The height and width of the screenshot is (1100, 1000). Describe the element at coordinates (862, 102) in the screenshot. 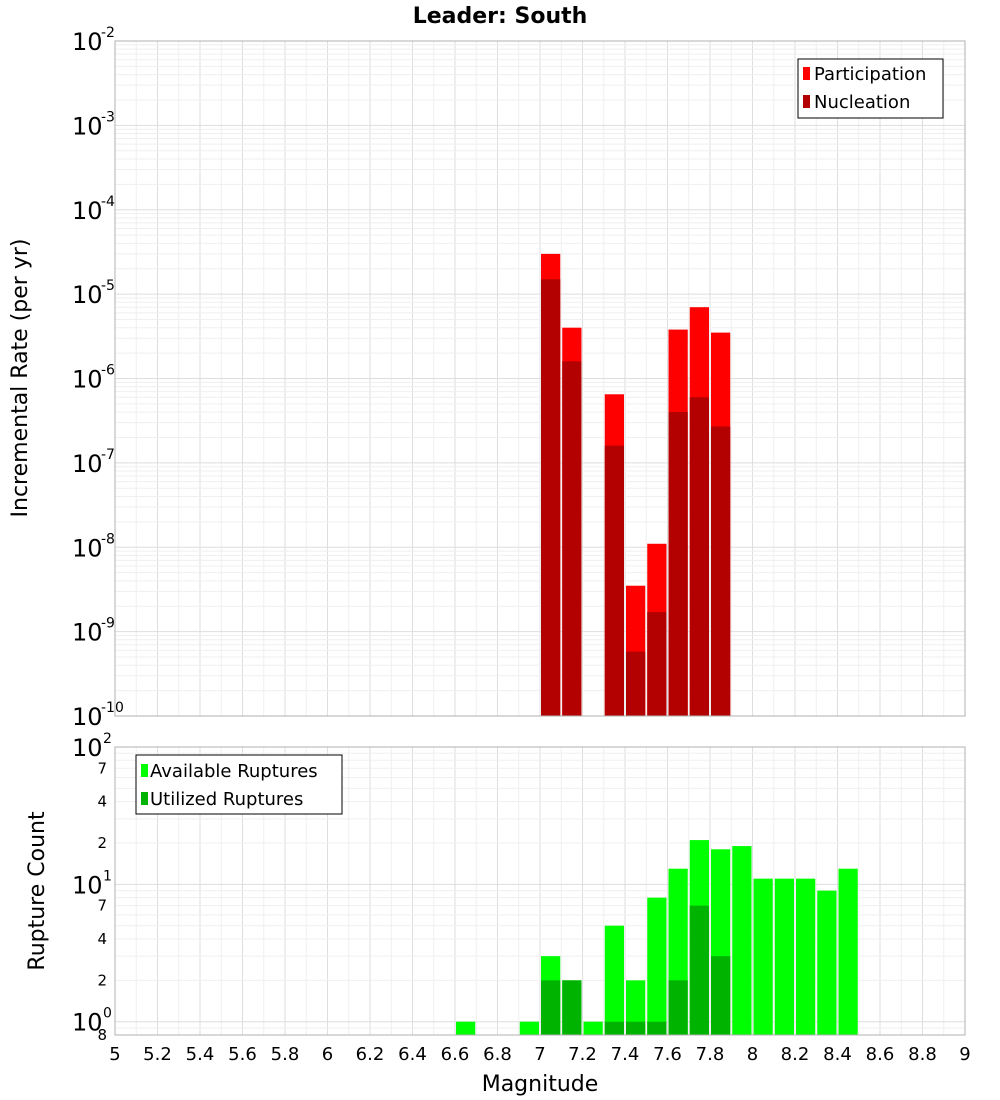

I see `legend-nucleation-label: Nucleation` at that location.